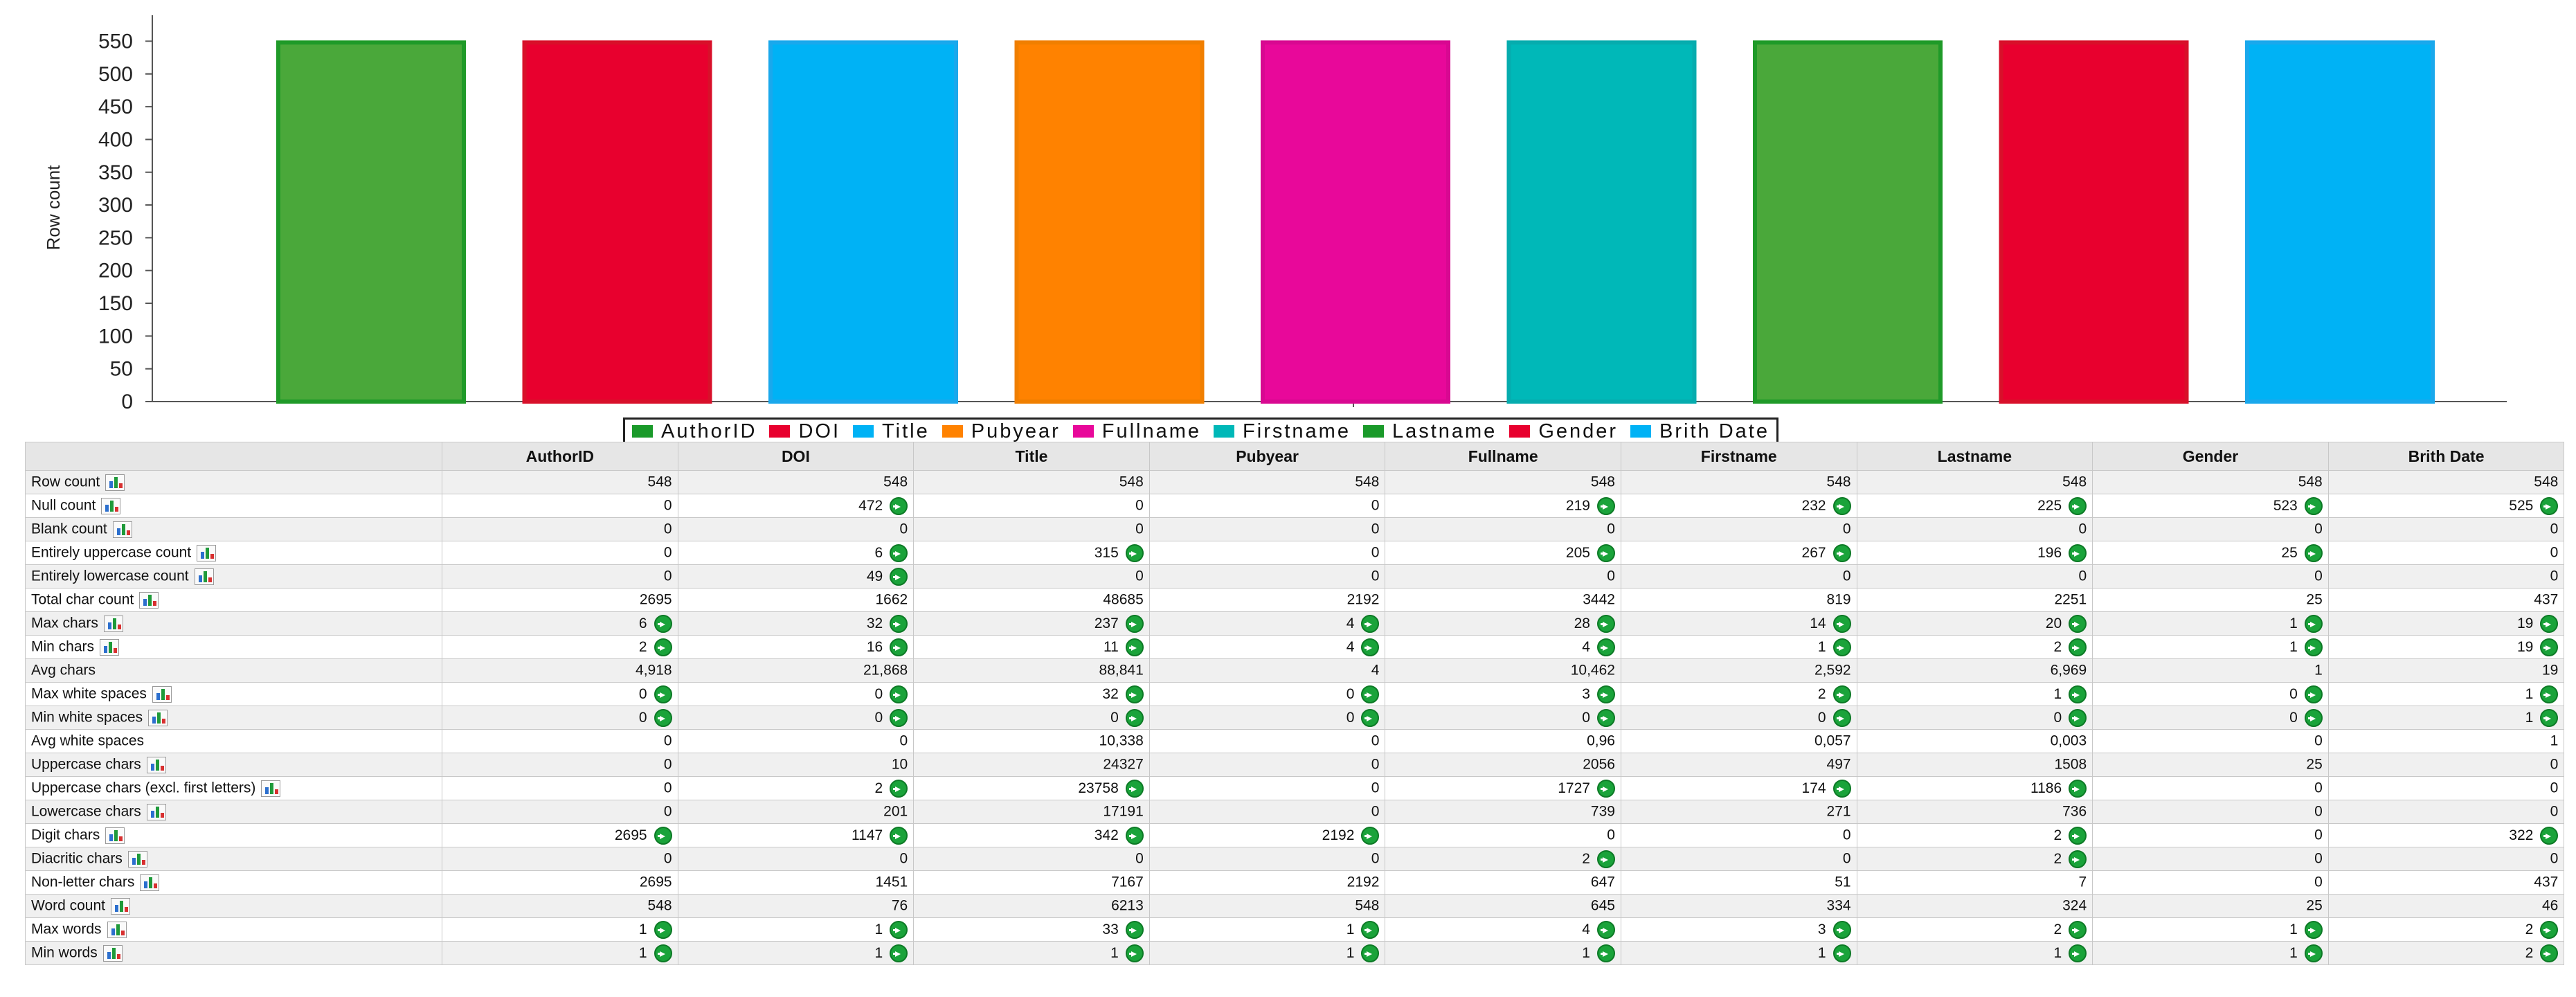 The image size is (2576, 997). What do you see at coordinates (1975, 457) in the screenshot?
I see `column-header-lastname: Lastname` at bounding box center [1975, 457].